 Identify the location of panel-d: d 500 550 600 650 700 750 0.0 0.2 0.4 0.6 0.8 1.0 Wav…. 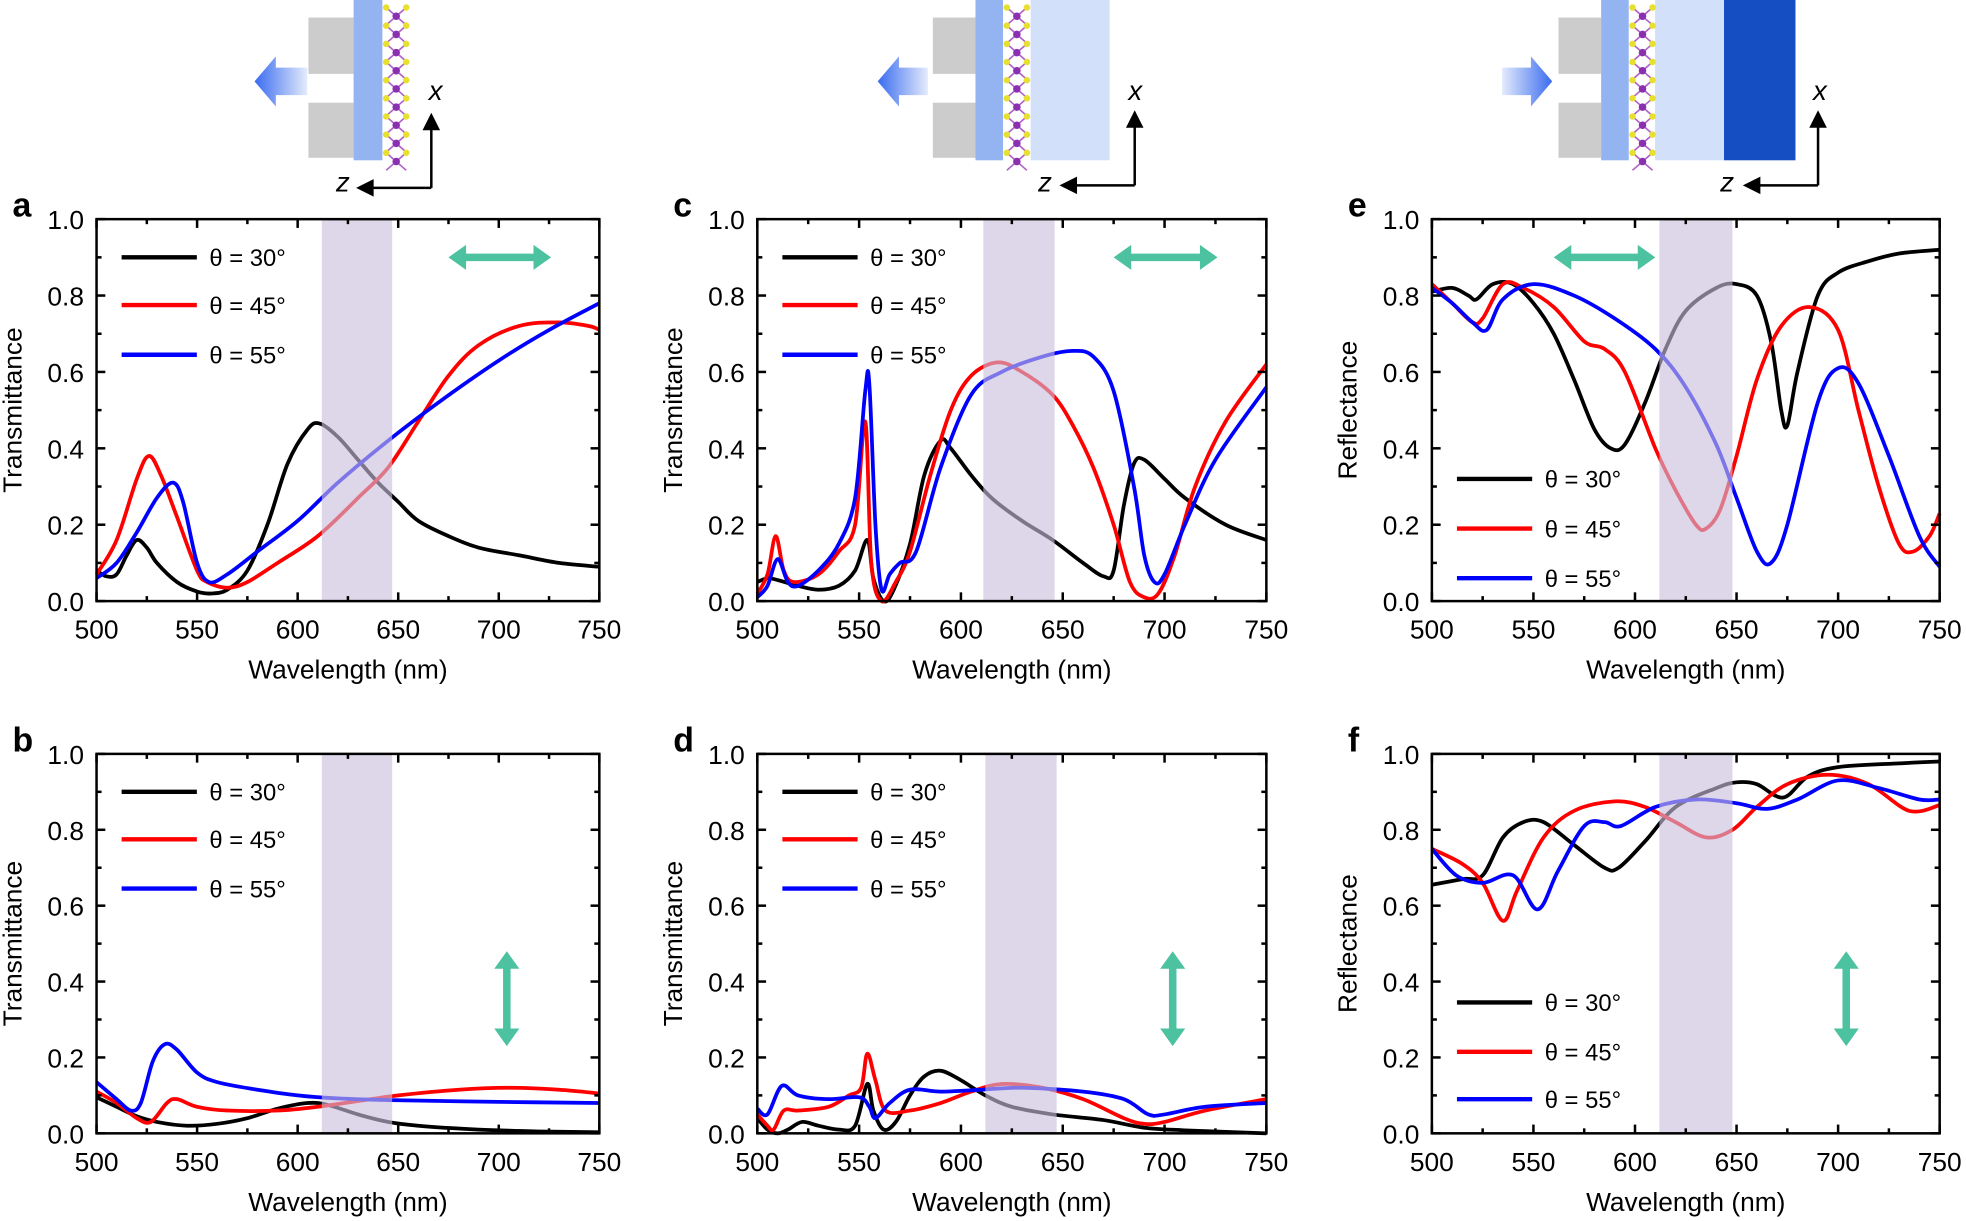
(973, 969).